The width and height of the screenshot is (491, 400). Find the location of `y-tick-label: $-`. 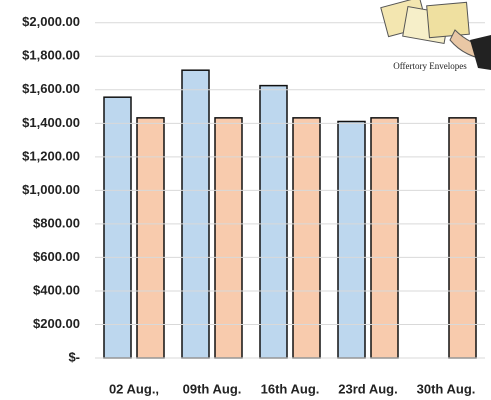

y-tick-label: $- is located at coordinates (74, 356).